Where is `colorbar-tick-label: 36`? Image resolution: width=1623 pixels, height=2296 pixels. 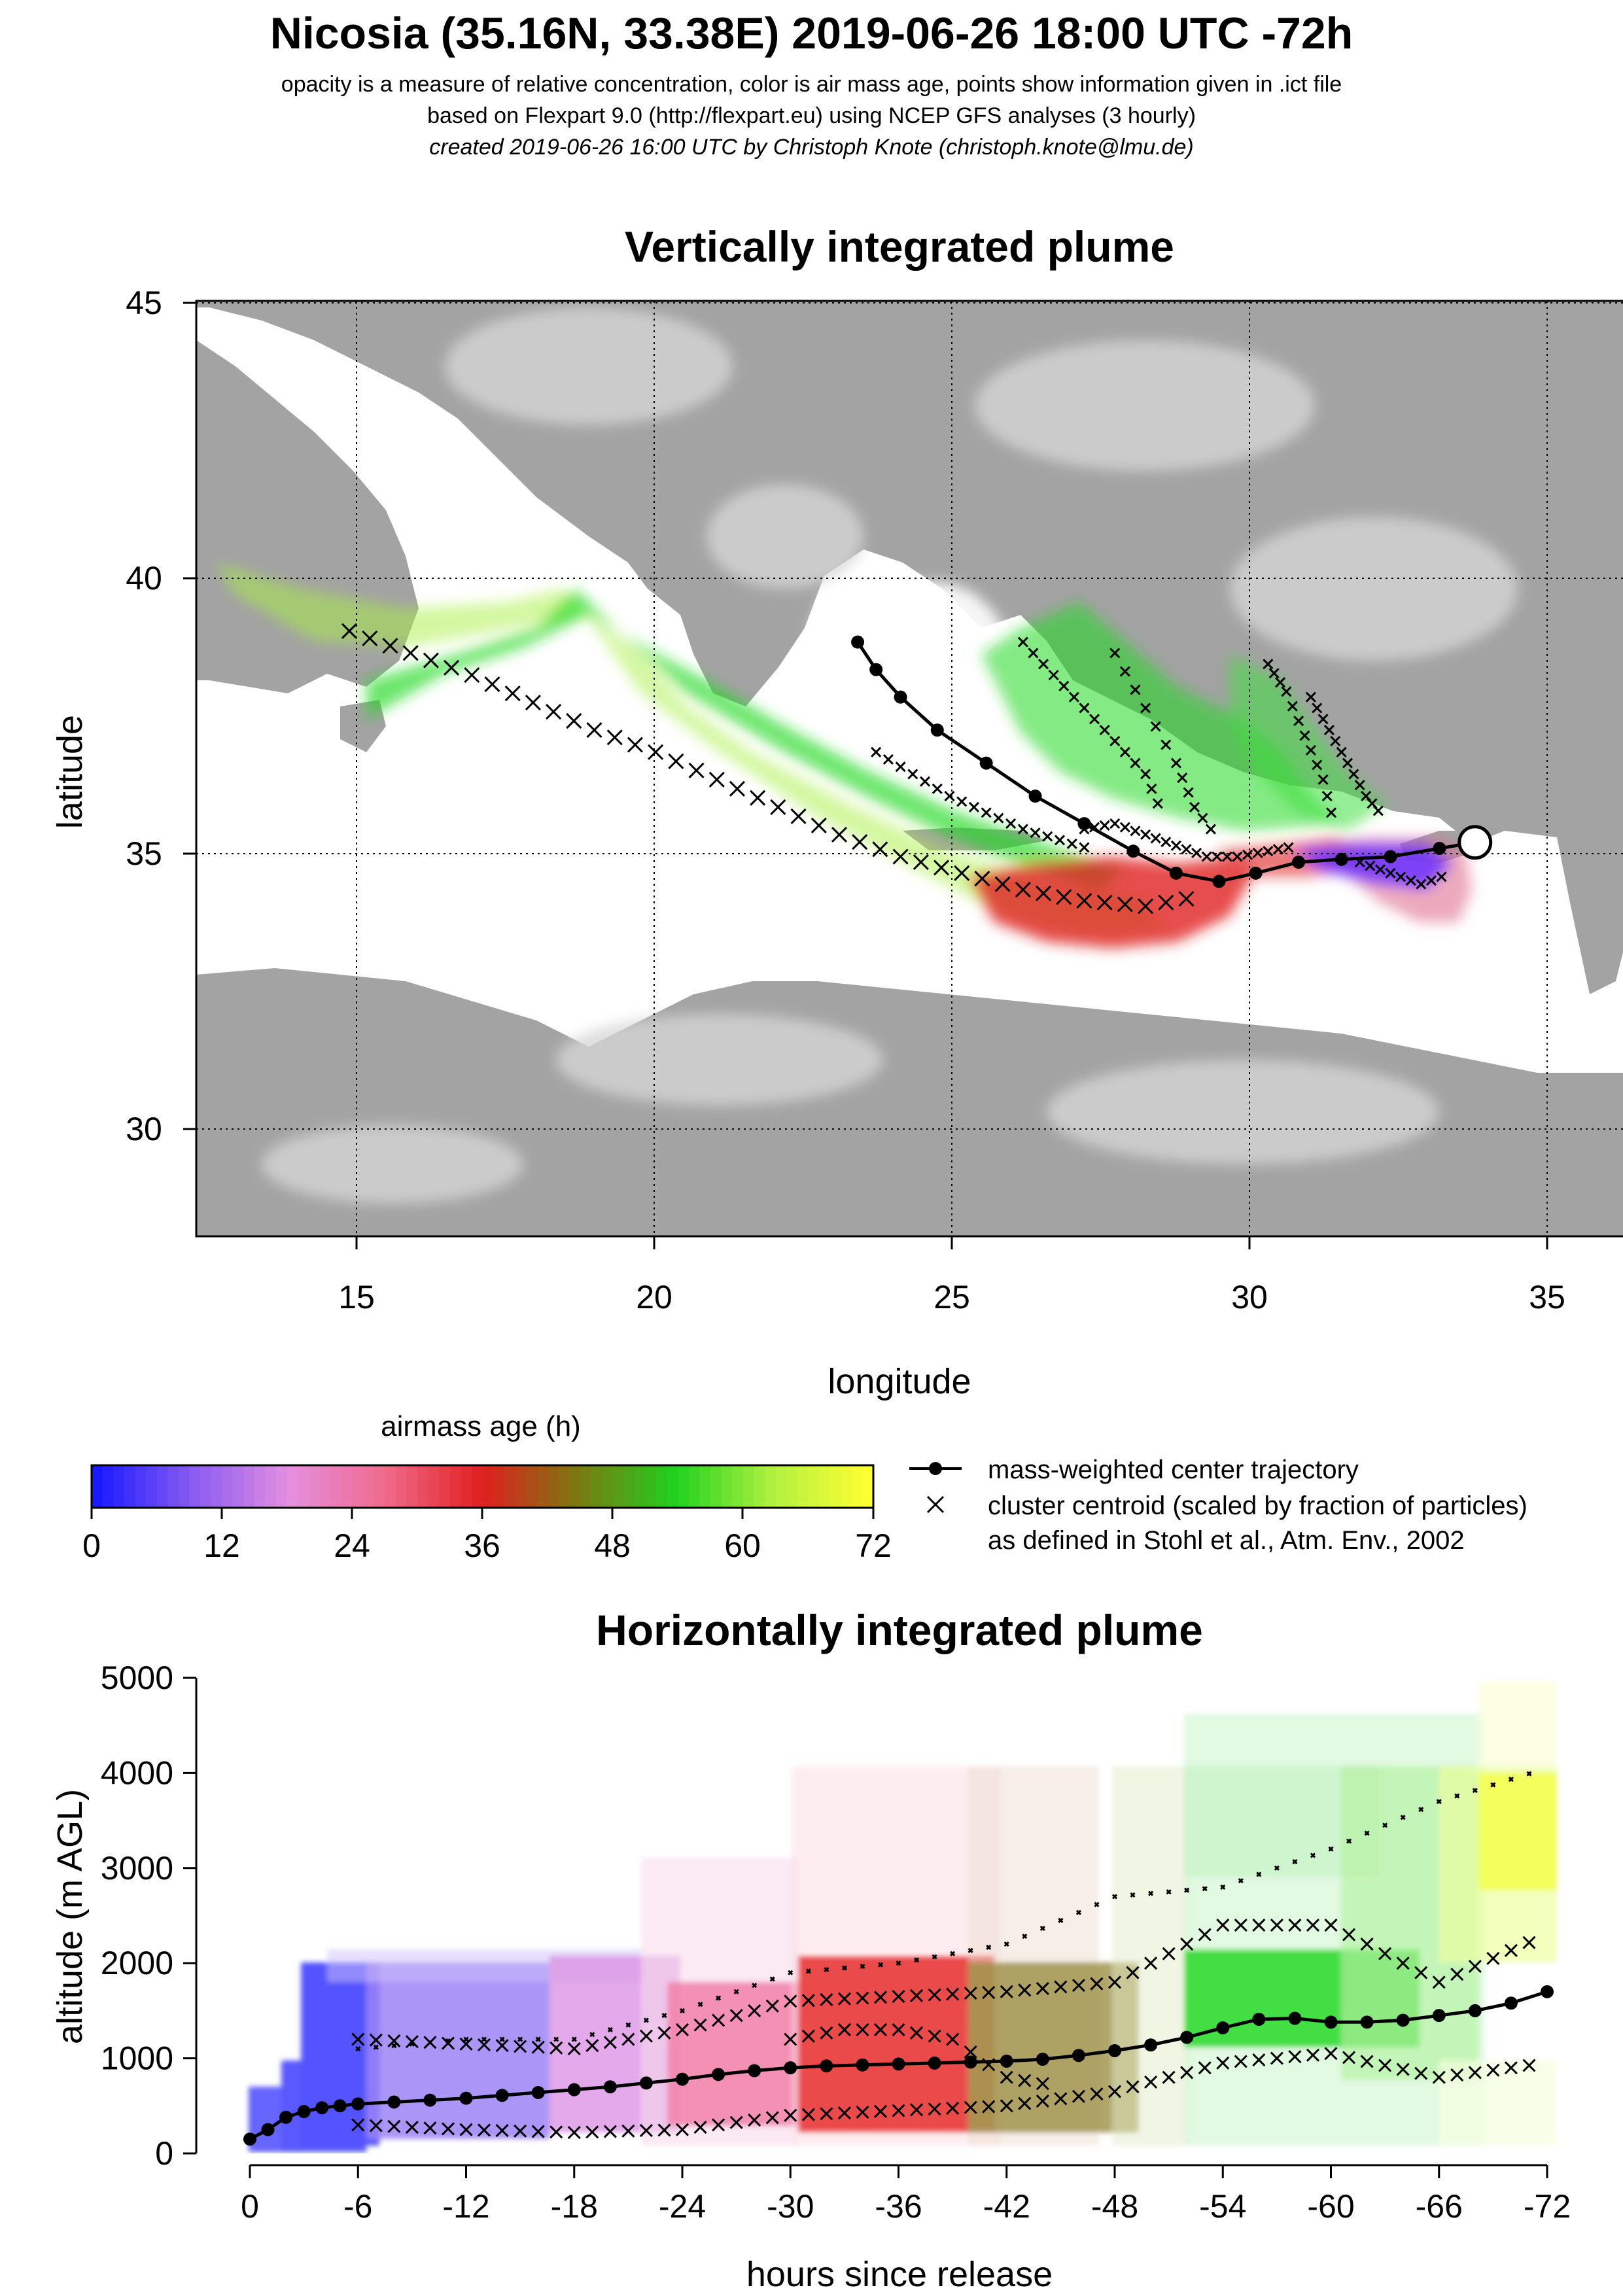 colorbar-tick-label: 36 is located at coordinates (482, 1545).